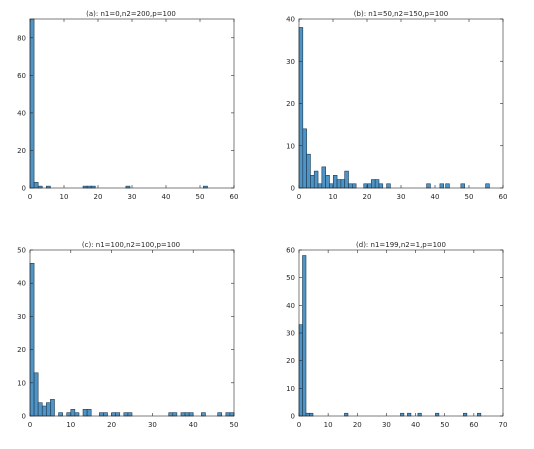 The height and width of the screenshot is (449, 534). I want to click on panel-b-xtick-label-50: 50, so click(469, 197).